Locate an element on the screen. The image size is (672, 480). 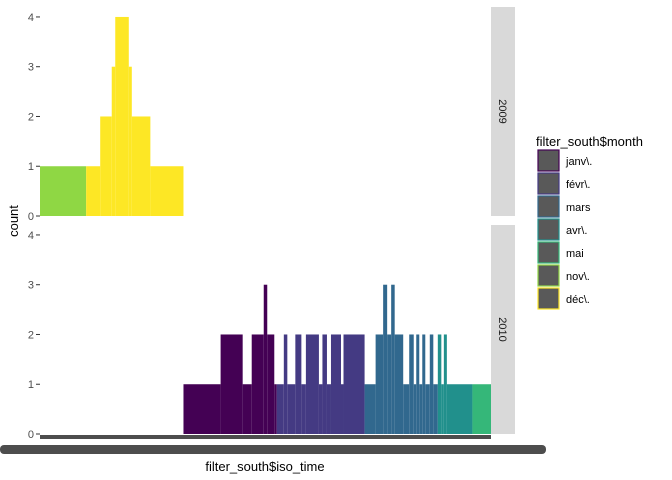
y-axis-title: count is located at coordinates (13, 221).